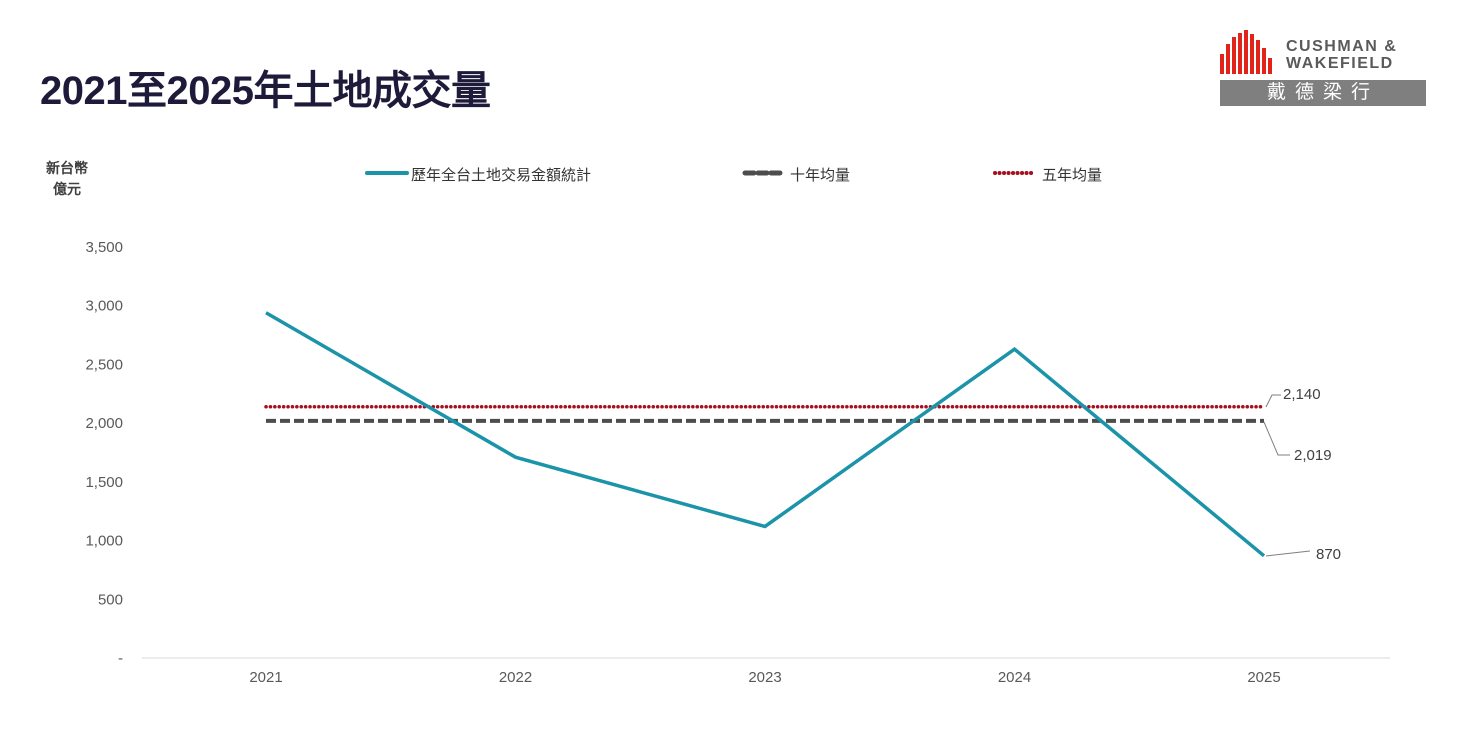 This screenshot has height=731, width=1464. Describe the element at coordinates (764, 677) in the screenshot. I see `x-tick-label-2: 2023` at that location.